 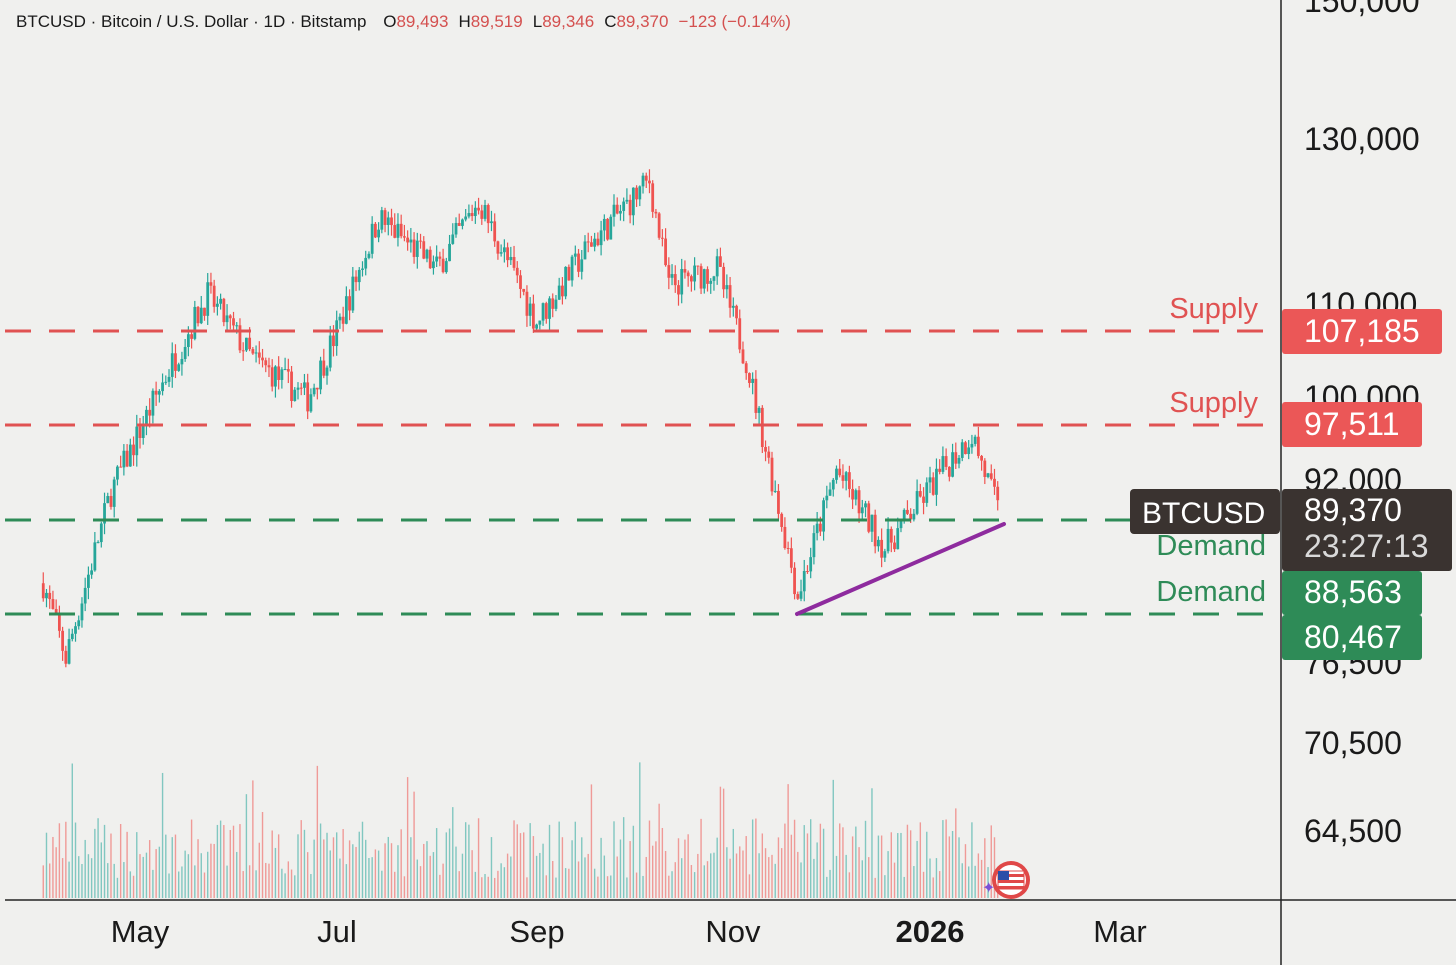 What do you see at coordinates (1119, 931) in the screenshot?
I see `time-tick: Mar` at bounding box center [1119, 931].